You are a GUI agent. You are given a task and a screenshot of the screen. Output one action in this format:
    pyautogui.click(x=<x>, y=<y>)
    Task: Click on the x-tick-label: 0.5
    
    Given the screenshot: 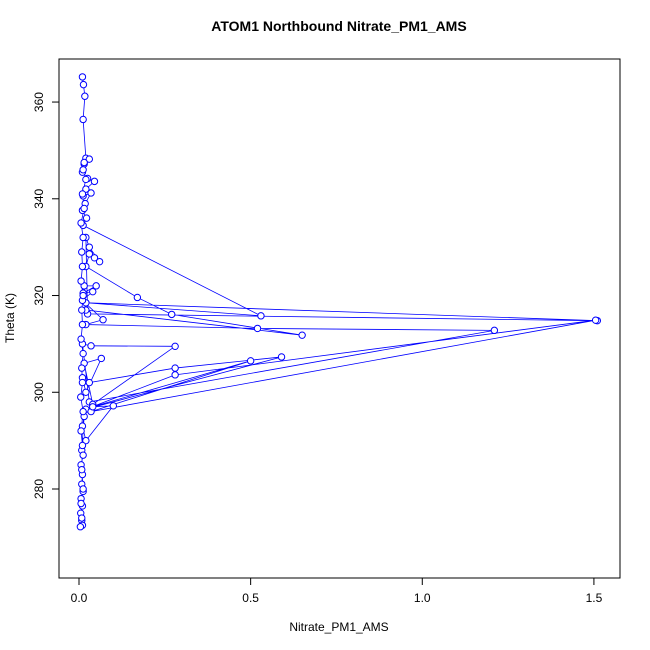 What is the action you would take?
    pyautogui.click(x=250, y=598)
    